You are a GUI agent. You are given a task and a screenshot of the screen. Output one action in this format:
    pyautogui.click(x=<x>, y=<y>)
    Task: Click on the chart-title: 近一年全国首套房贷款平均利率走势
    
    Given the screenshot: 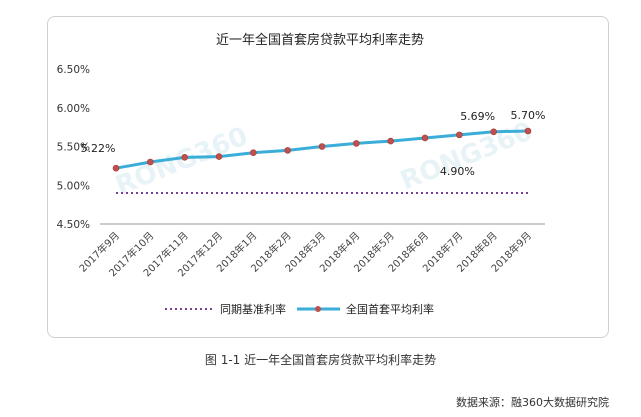 What is the action you would take?
    pyautogui.click(x=320, y=40)
    